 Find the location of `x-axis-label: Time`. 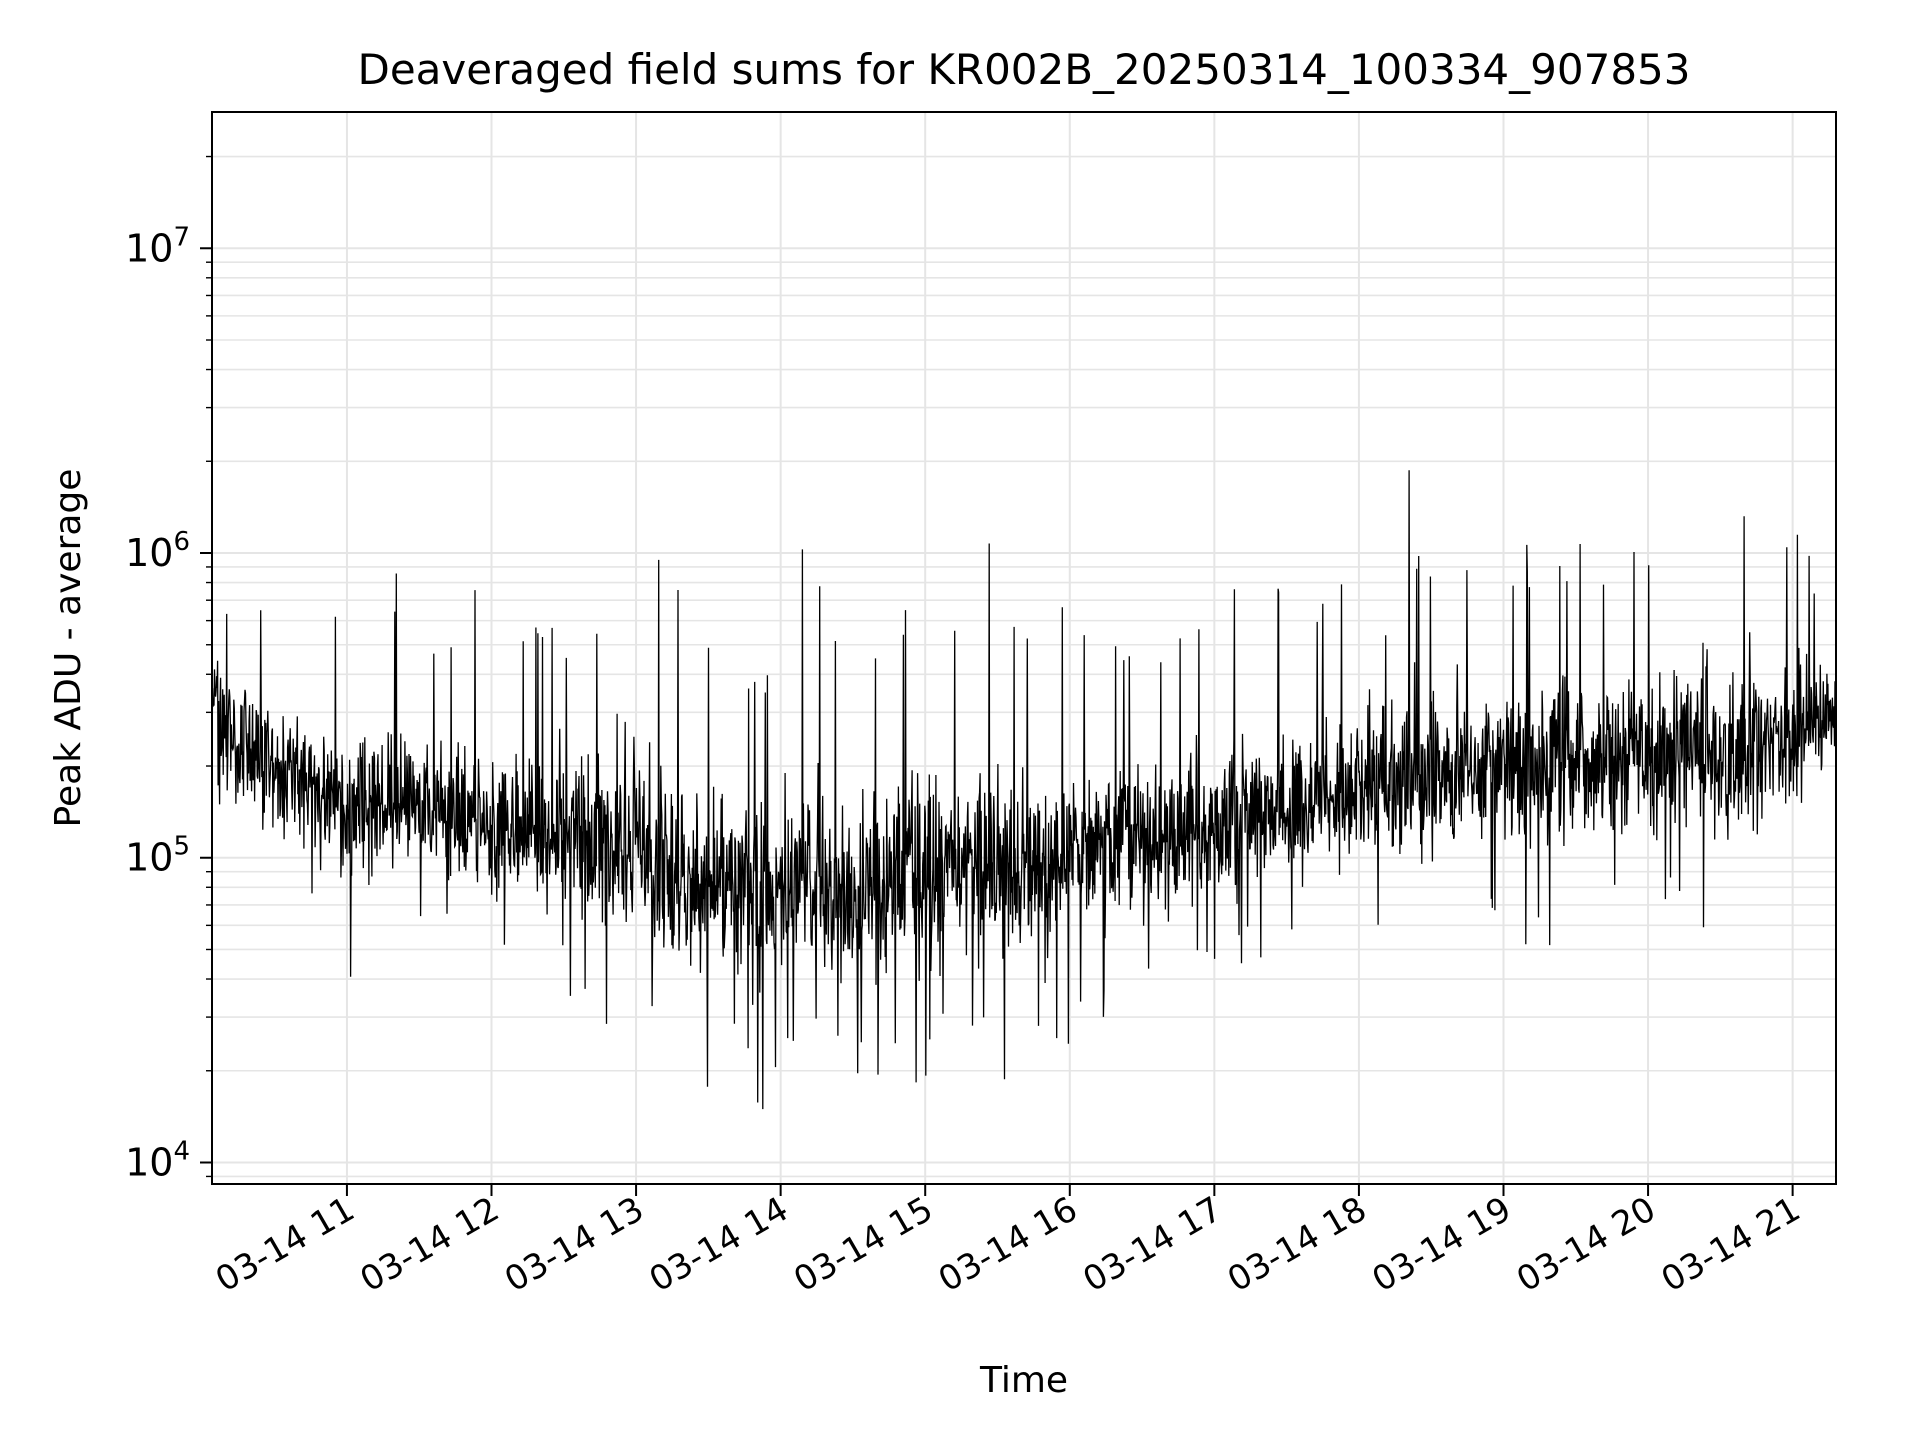

x-axis-label: Time is located at coordinates (1023, 1380).